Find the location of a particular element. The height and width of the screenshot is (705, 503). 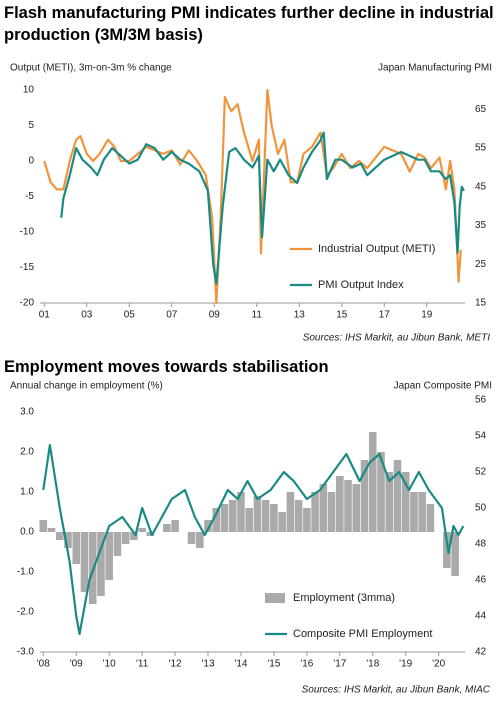

y-tick-label: 2.0 is located at coordinates (27, 452).